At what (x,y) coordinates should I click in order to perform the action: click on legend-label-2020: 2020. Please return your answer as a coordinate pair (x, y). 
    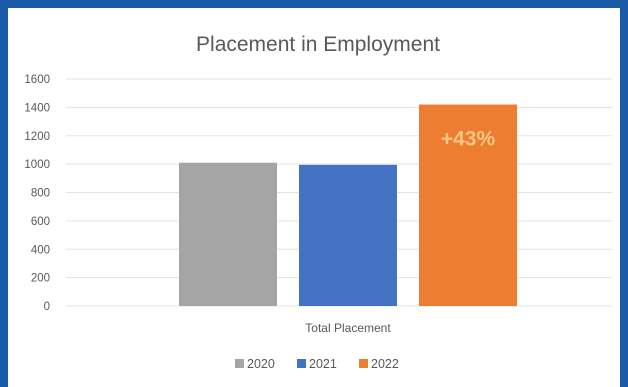
    Looking at the image, I should click on (261, 364).